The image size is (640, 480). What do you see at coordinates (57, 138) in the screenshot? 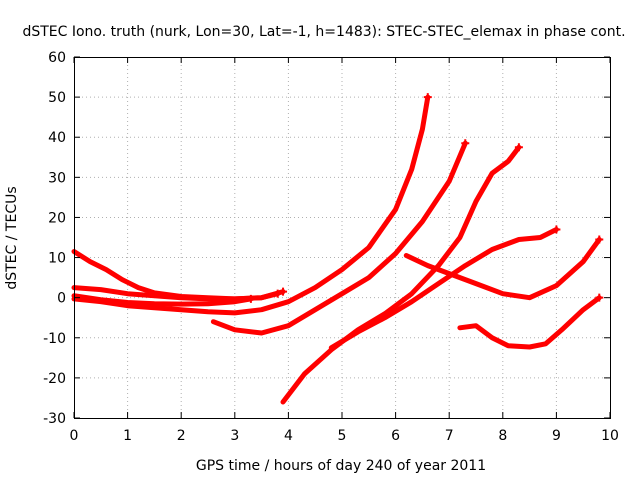
I see `y-tick-label: 40` at bounding box center [57, 138].